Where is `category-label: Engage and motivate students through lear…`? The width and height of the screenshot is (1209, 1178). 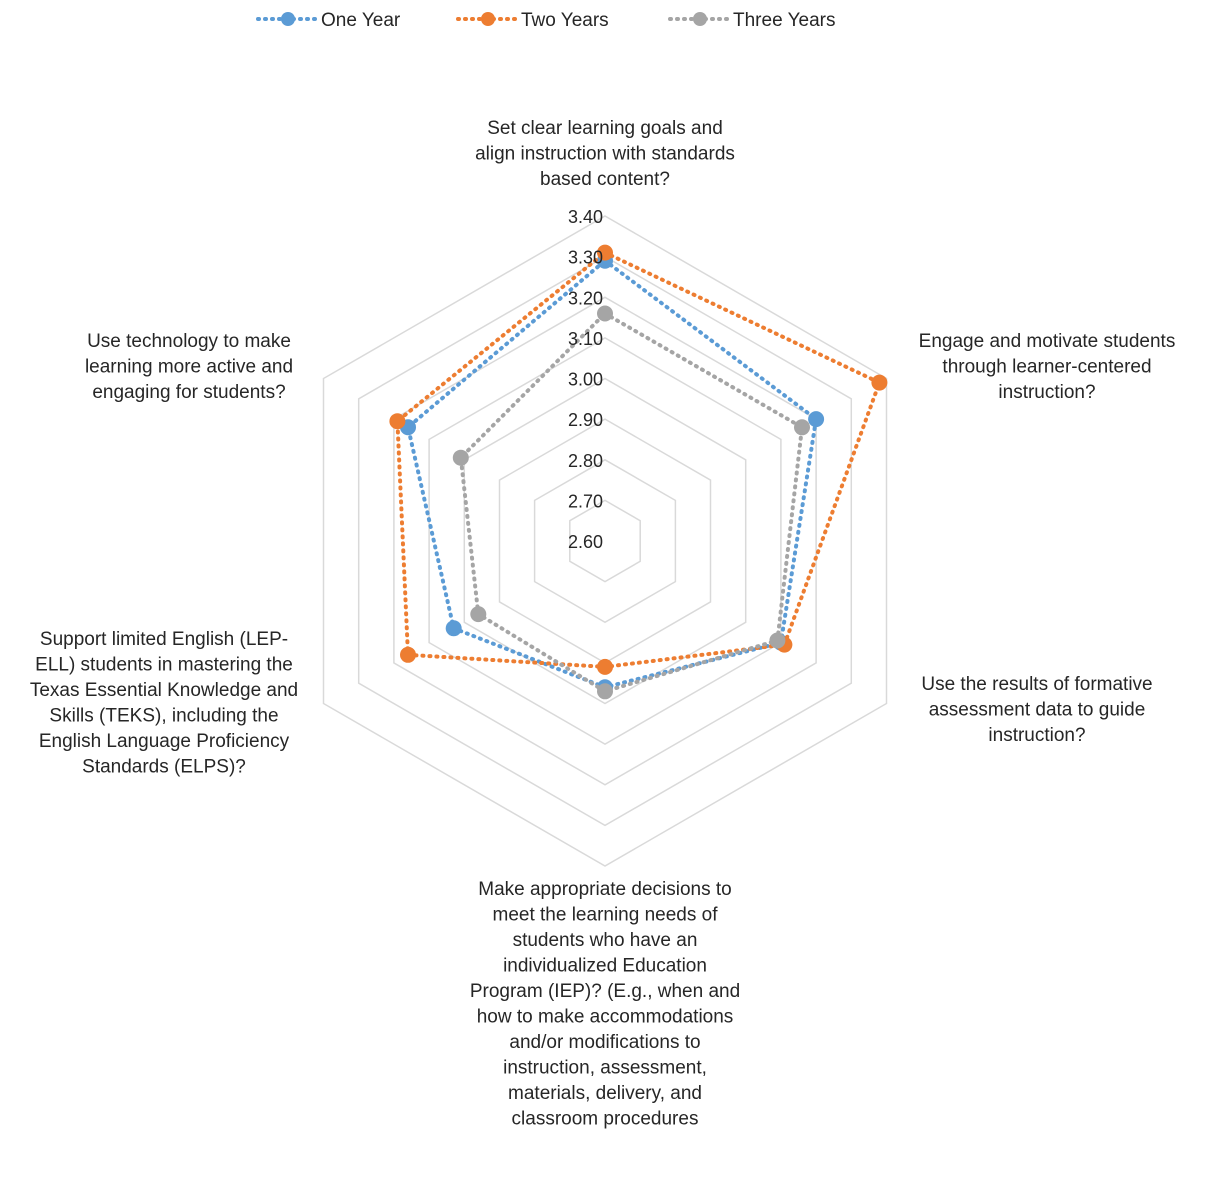
category-label: Engage and motivate students through lear… is located at coordinates (1047, 367).